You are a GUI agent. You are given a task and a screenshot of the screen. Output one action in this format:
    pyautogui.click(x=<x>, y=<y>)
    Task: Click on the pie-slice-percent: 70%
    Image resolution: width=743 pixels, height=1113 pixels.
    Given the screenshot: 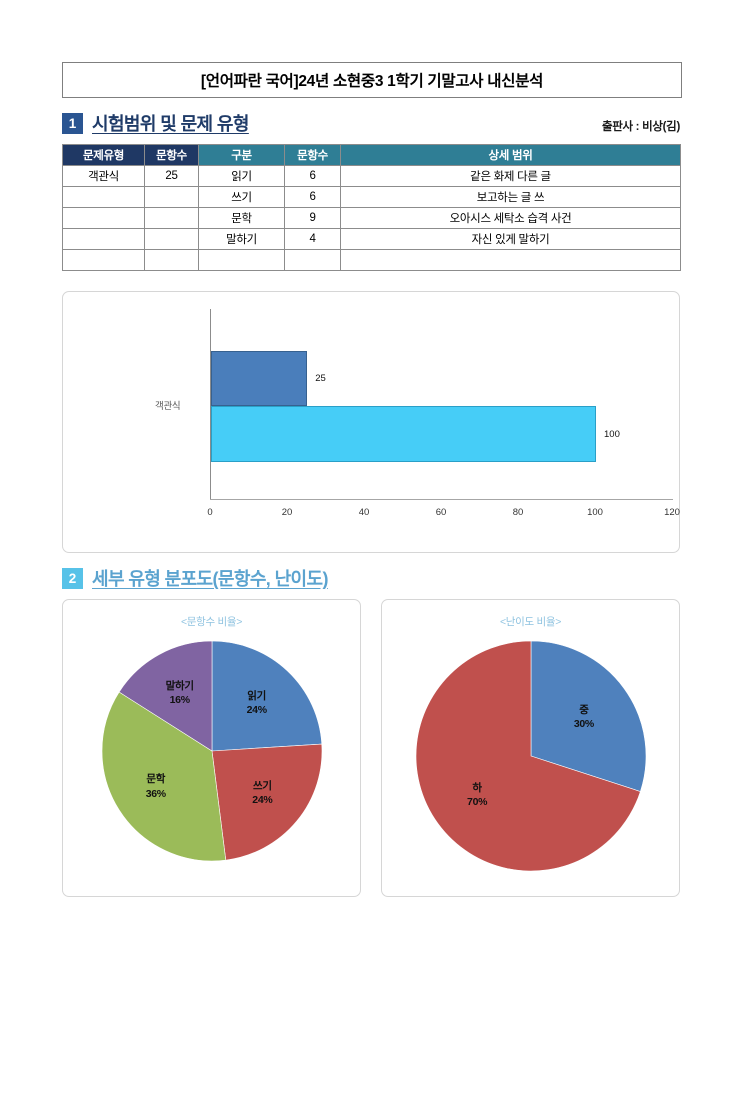 What is the action you would take?
    pyautogui.click(x=477, y=801)
    